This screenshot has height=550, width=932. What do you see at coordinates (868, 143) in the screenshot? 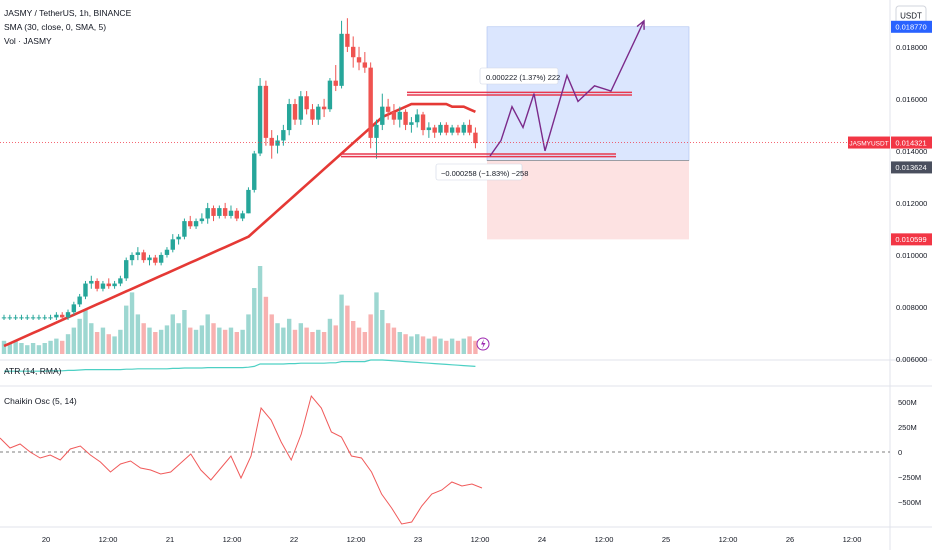
I see `svg-text: JASMYUSDT` at bounding box center [868, 143].